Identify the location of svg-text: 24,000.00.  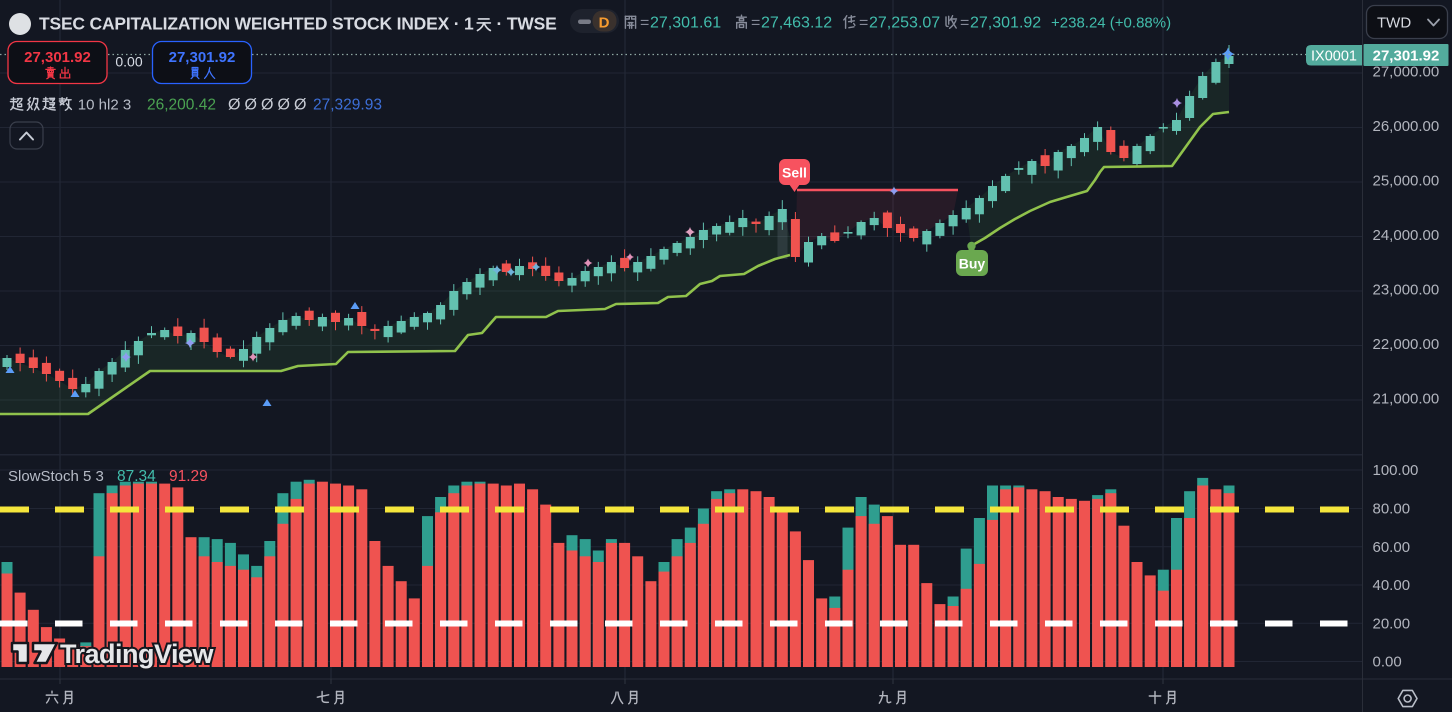
(1406, 235).